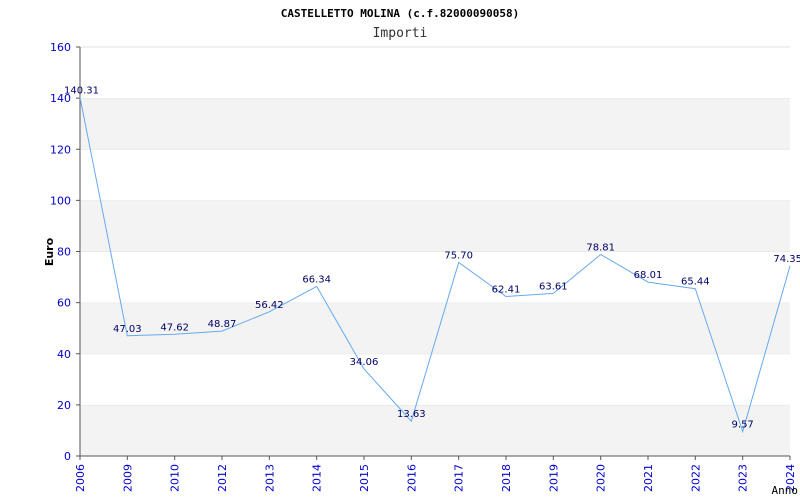 This screenshot has height=500, width=800. I want to click on data-label: 13.63, so click(411, 414).